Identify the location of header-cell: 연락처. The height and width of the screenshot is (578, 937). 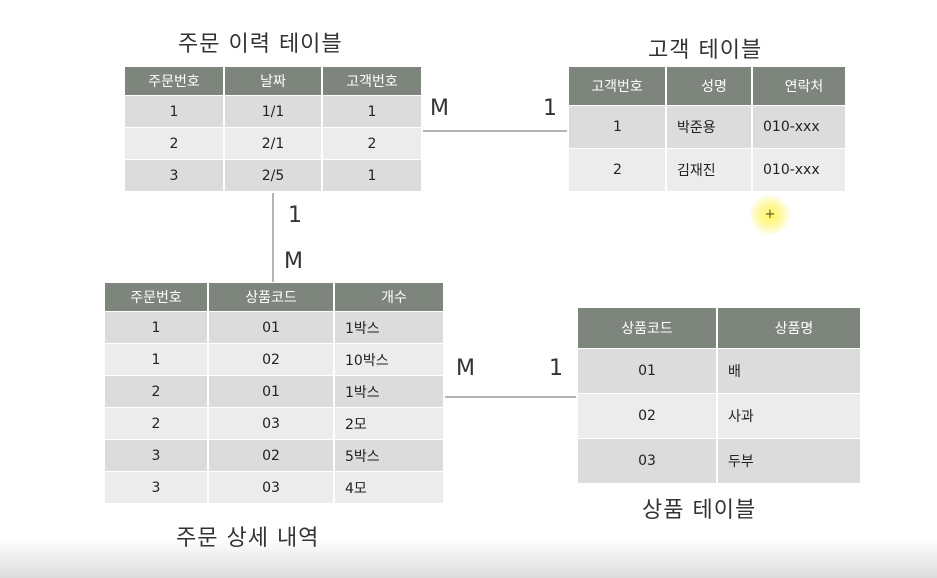
(799, 86).